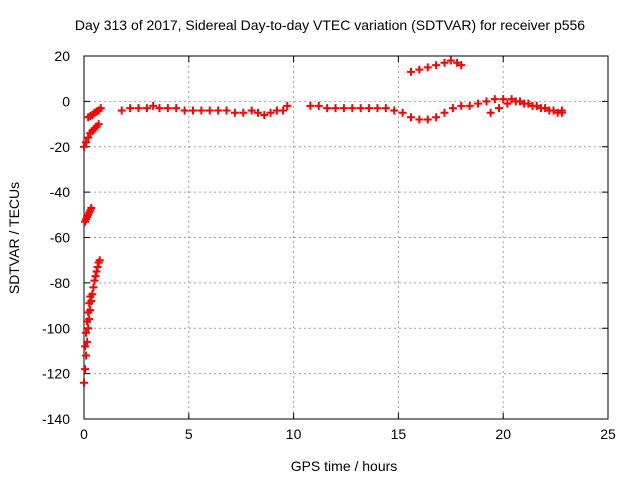 The width and height of the screenshot is (640, 480). What do you see at coordinates (344, 466) in the screenshot?
I see `x-axis-label: GPS time / hours` at bounding box center [344, 466].